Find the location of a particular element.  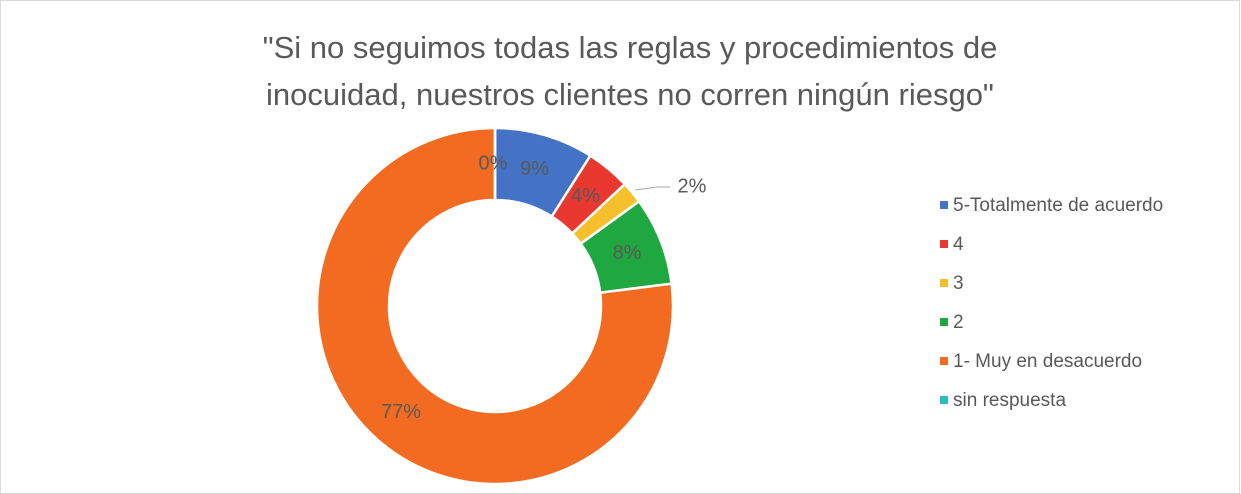

leader-line is located at coordinates (652, 188).